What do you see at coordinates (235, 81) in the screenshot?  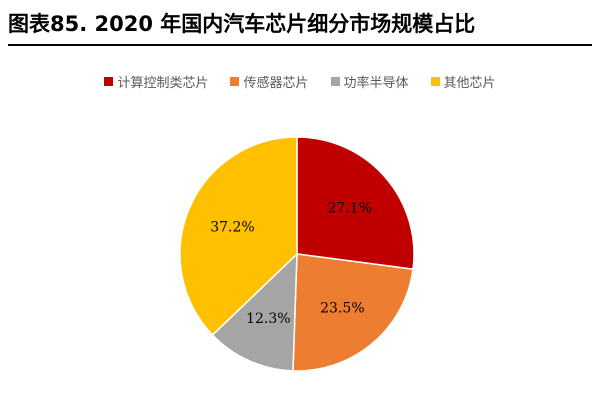 I see `legend-swatch-sensor` at bounding box center [235, 81].